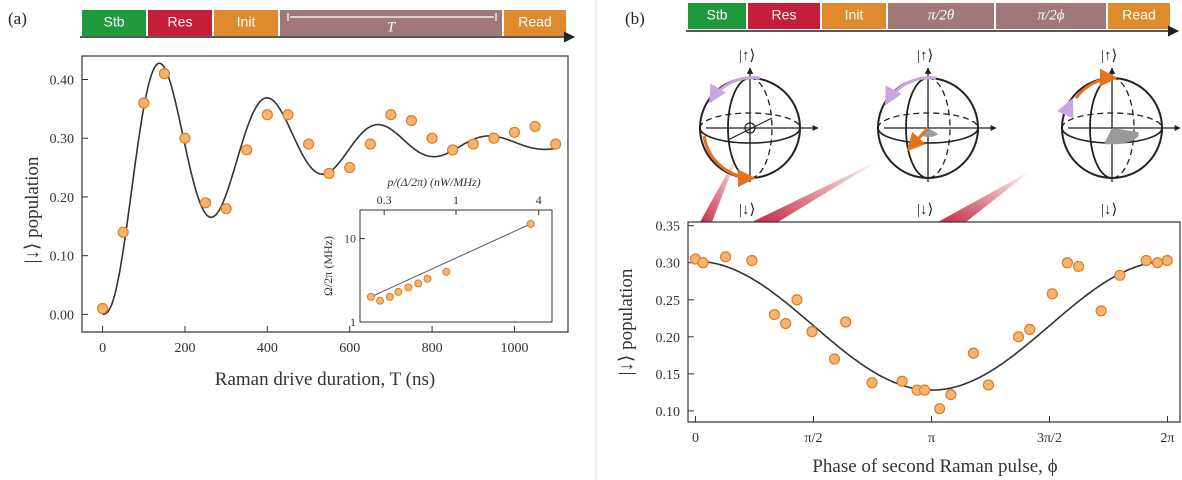 The image size is (1182, 480). I want to click on inset-xtick-label: 0.3, so click(384, 200).